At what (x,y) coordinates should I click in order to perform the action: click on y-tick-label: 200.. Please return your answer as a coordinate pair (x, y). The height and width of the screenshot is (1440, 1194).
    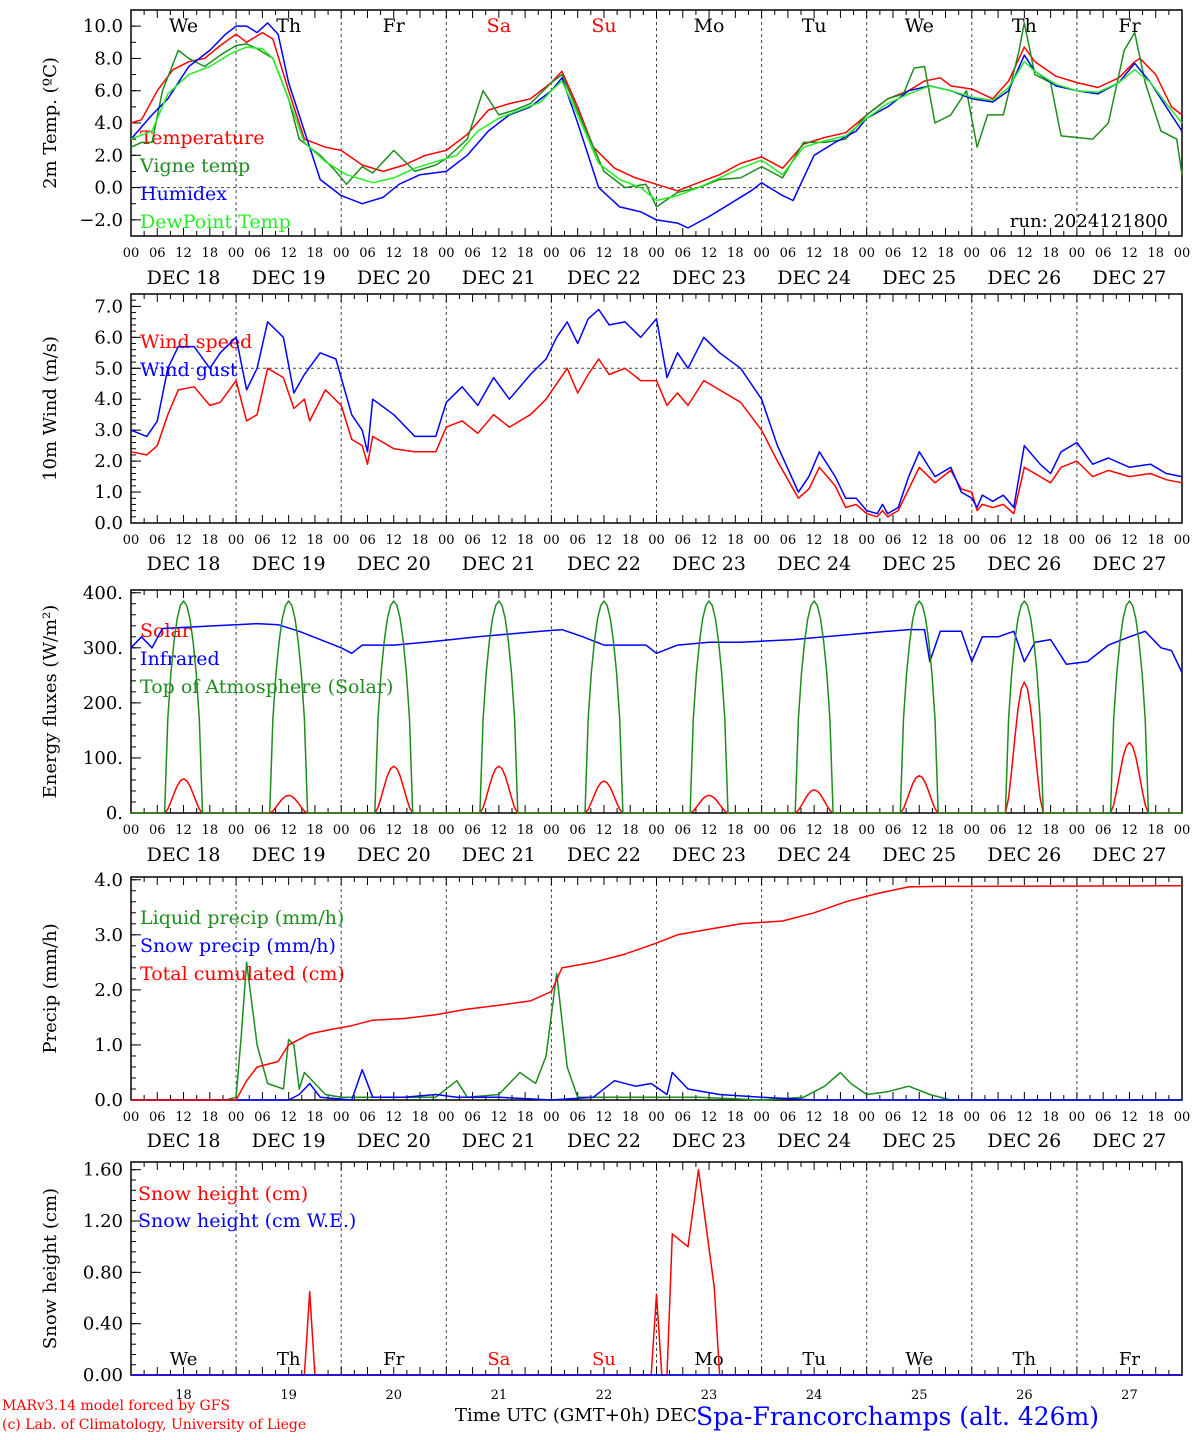
    Looking at the image, I should click on (103, 703).